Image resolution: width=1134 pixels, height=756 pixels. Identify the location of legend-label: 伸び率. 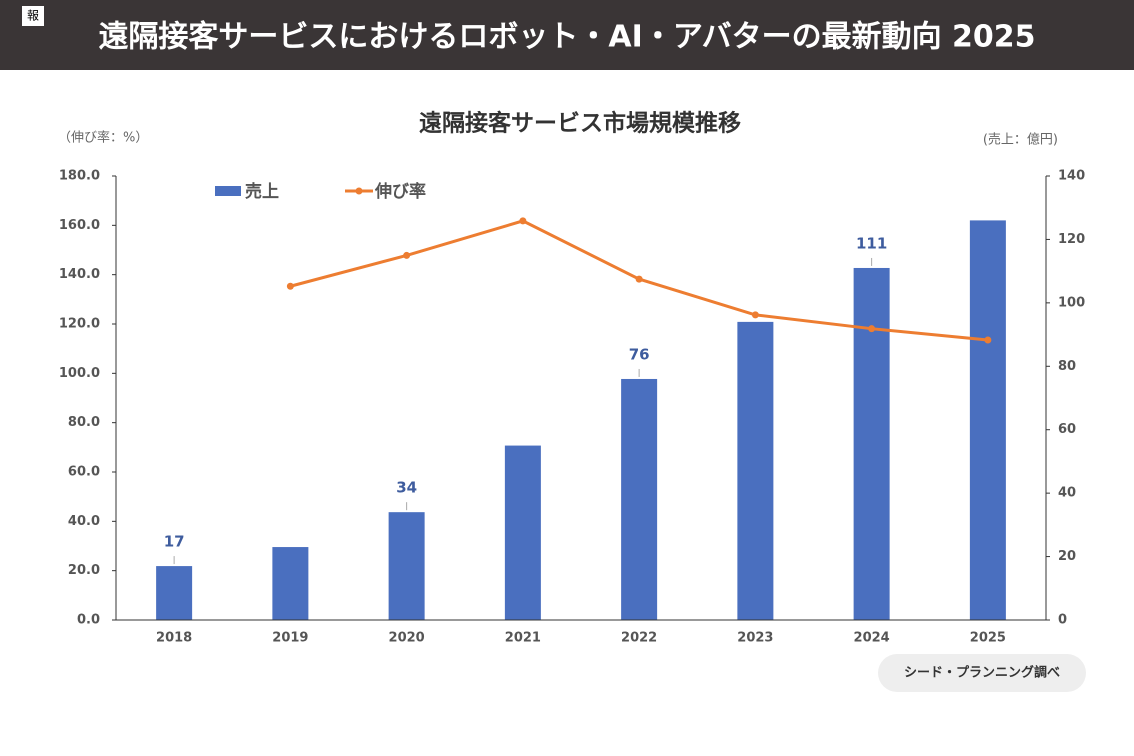
(400, 191).